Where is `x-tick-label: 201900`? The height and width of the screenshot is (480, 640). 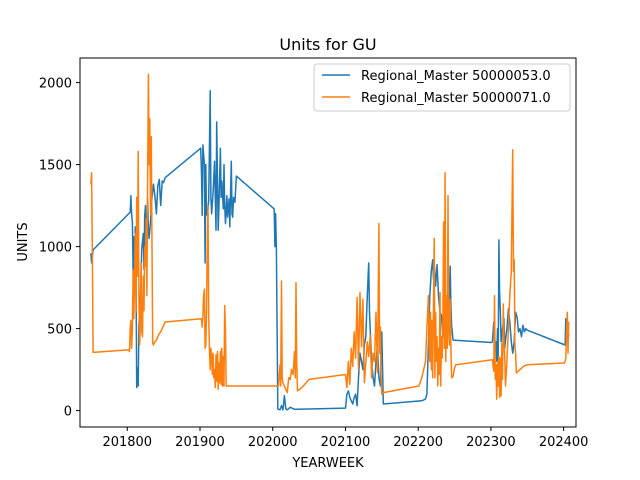
x-tick-label: 201900 is located at coordinates (200, 442).